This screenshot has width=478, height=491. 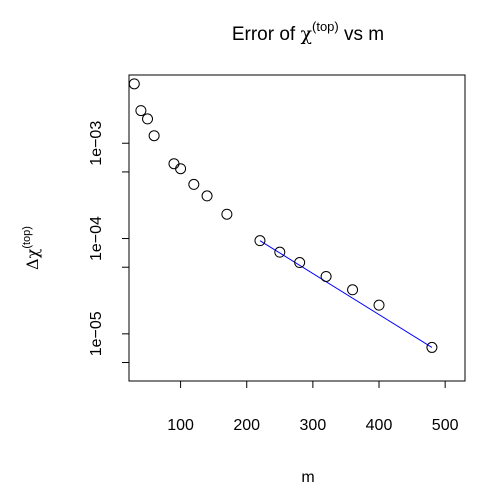 I want to click on fit-line, so click(x=346, y=294).